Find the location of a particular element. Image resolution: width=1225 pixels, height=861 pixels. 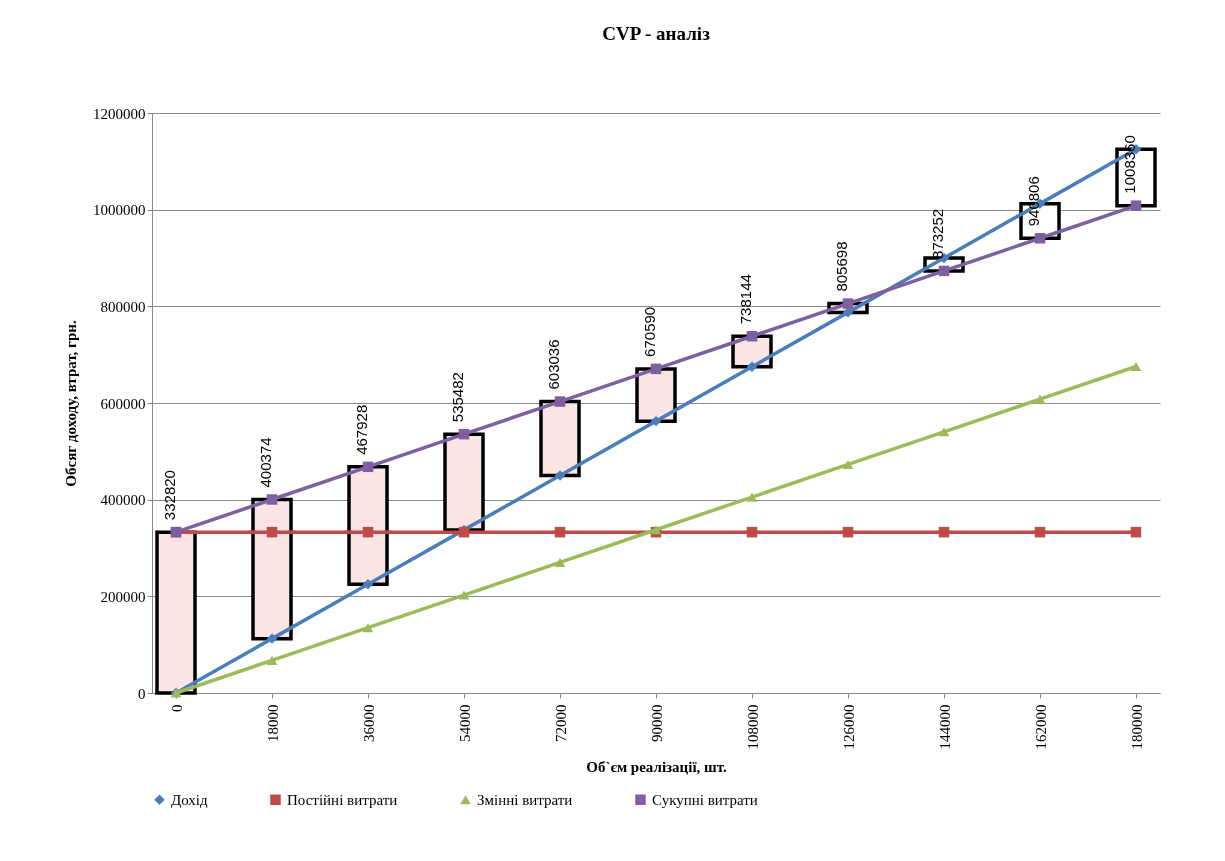

y-tick-label: 1200000 is located at coordinates (119, 113).